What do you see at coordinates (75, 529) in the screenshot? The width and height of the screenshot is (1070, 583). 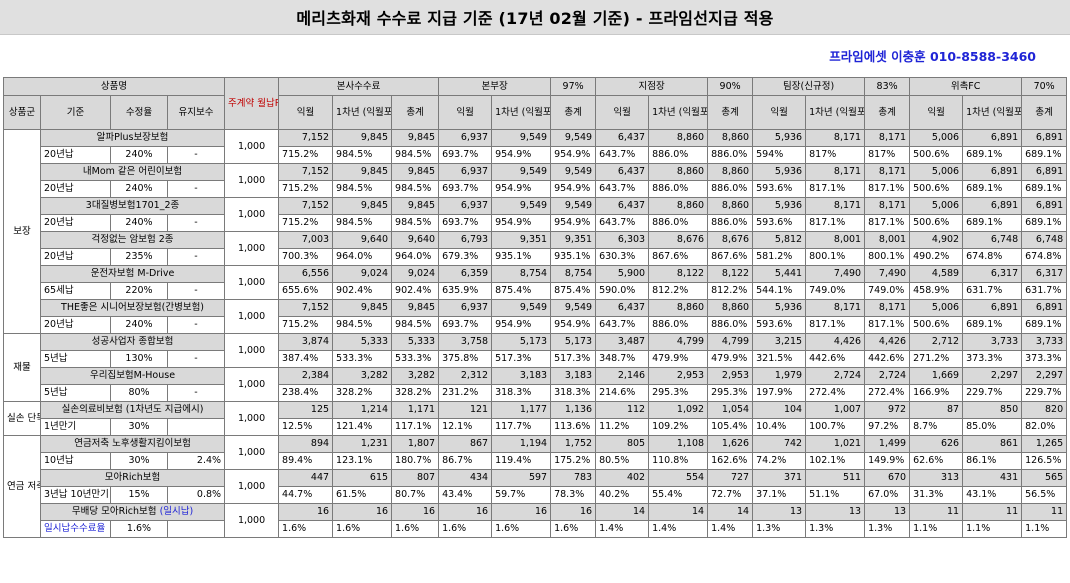 I see `basis: 일시납수수료율` at bounding box center [75, 529].